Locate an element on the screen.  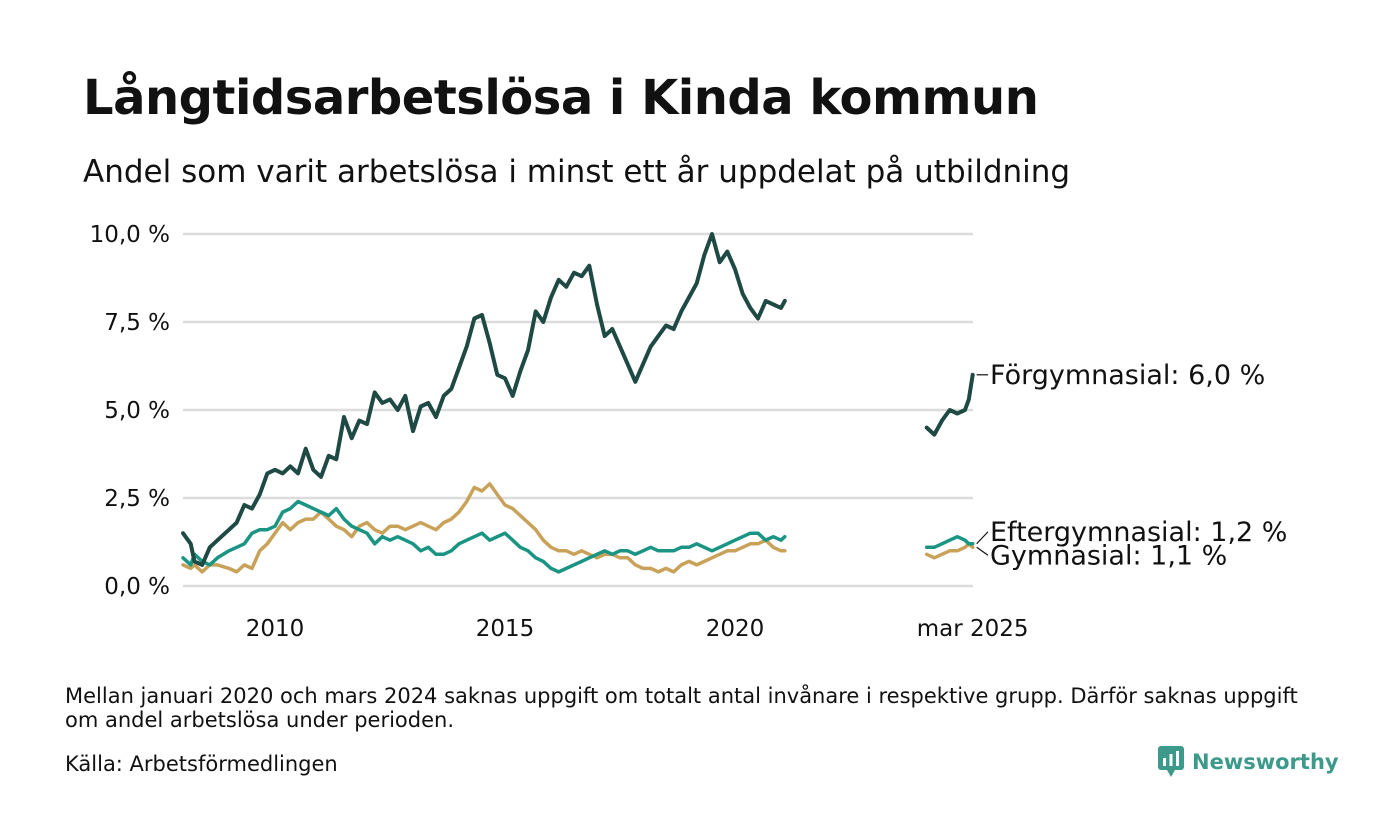
series-line-eftergymnasial is located at coordinates (578, 536).